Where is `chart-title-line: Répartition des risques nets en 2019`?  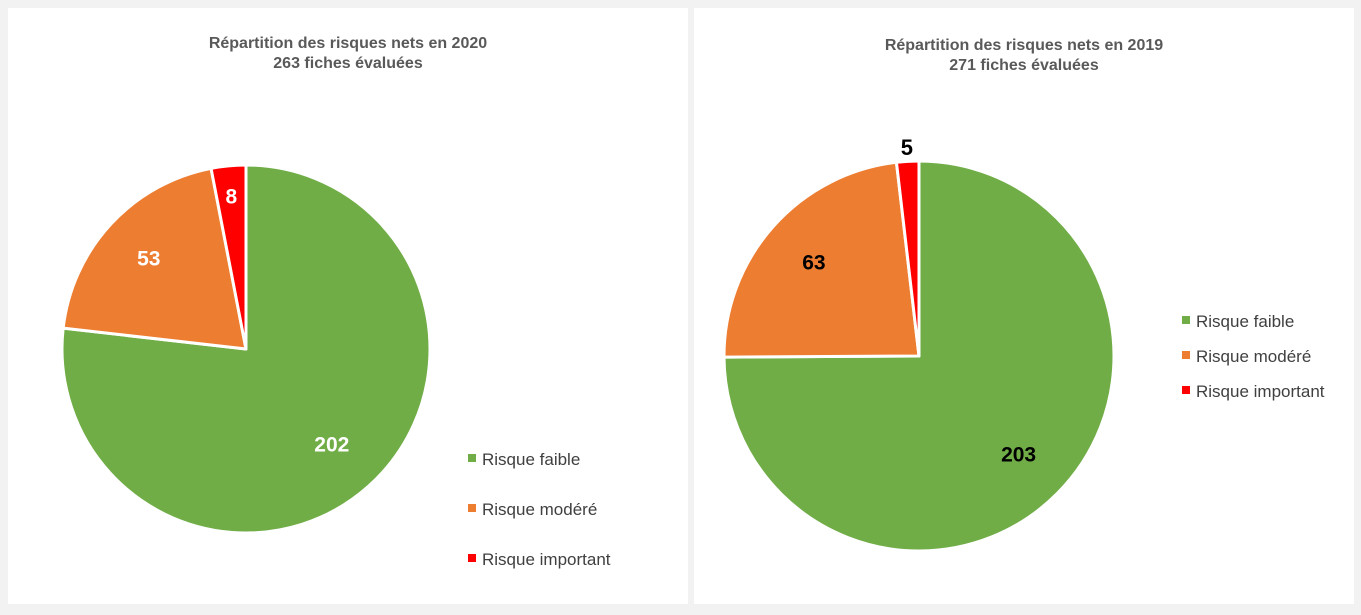
chart-title-line: Répartition des risques nets en 2019 is located at coordinates (1024, 45).